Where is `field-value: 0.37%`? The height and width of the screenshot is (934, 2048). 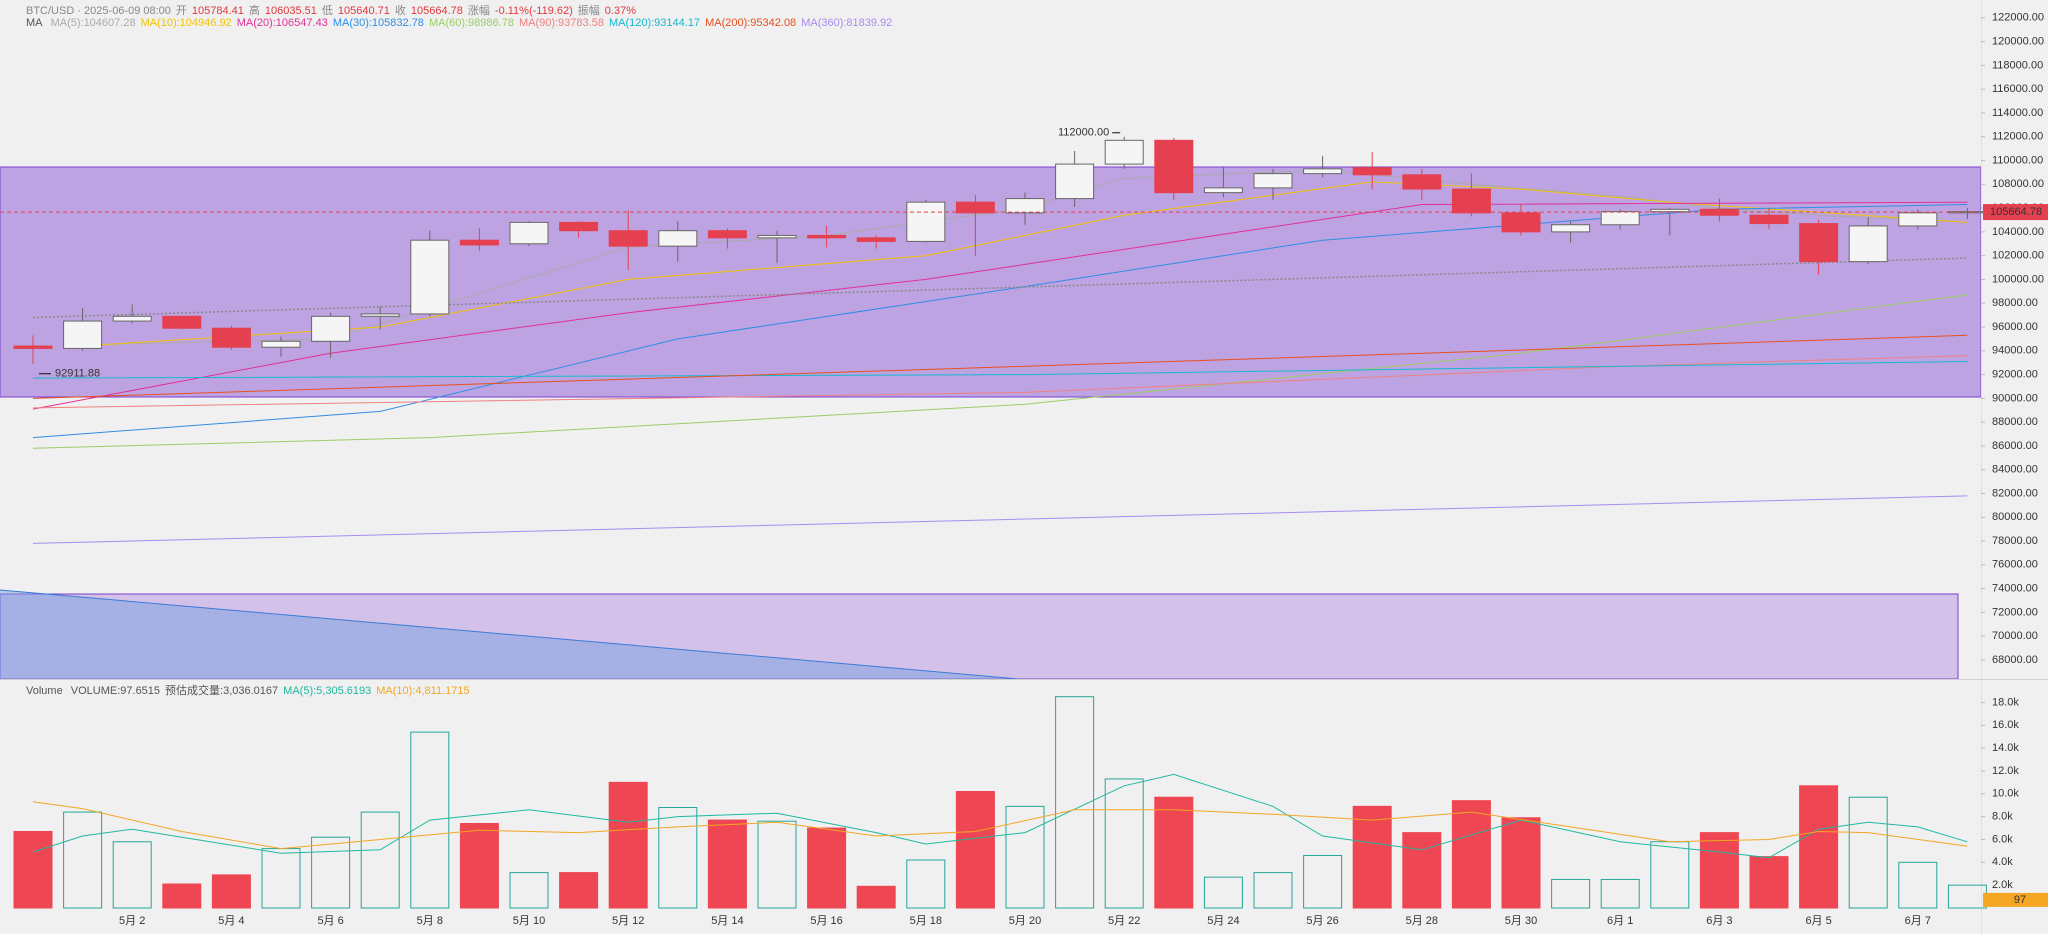
field-value: 0.37% is located at coordinates (620, 11).